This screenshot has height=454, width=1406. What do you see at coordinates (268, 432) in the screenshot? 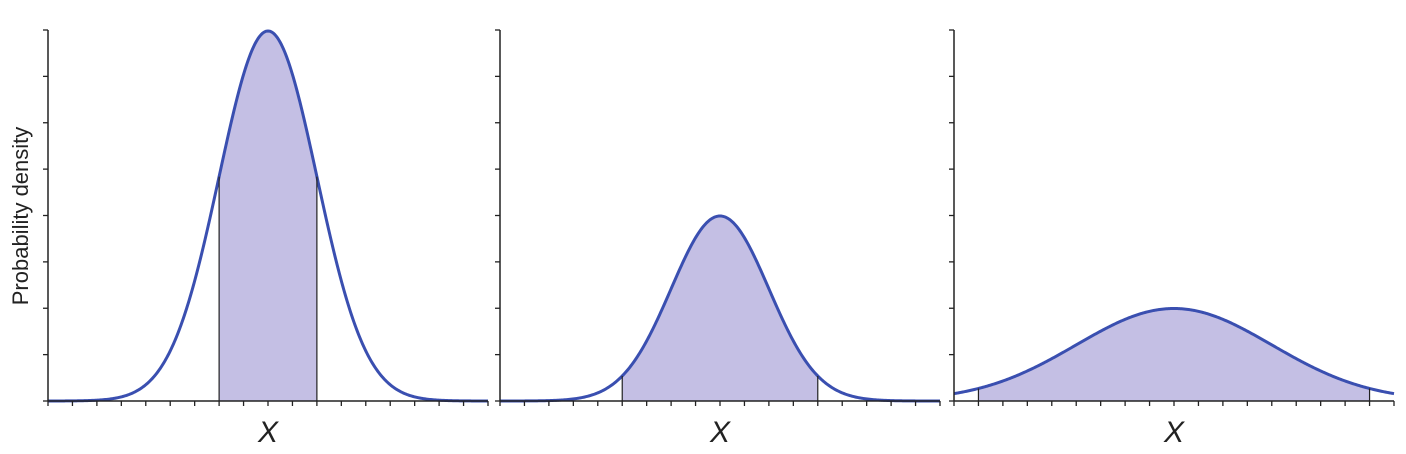
I see `x-axis-label-1: X` at bounding box center [268, 432].